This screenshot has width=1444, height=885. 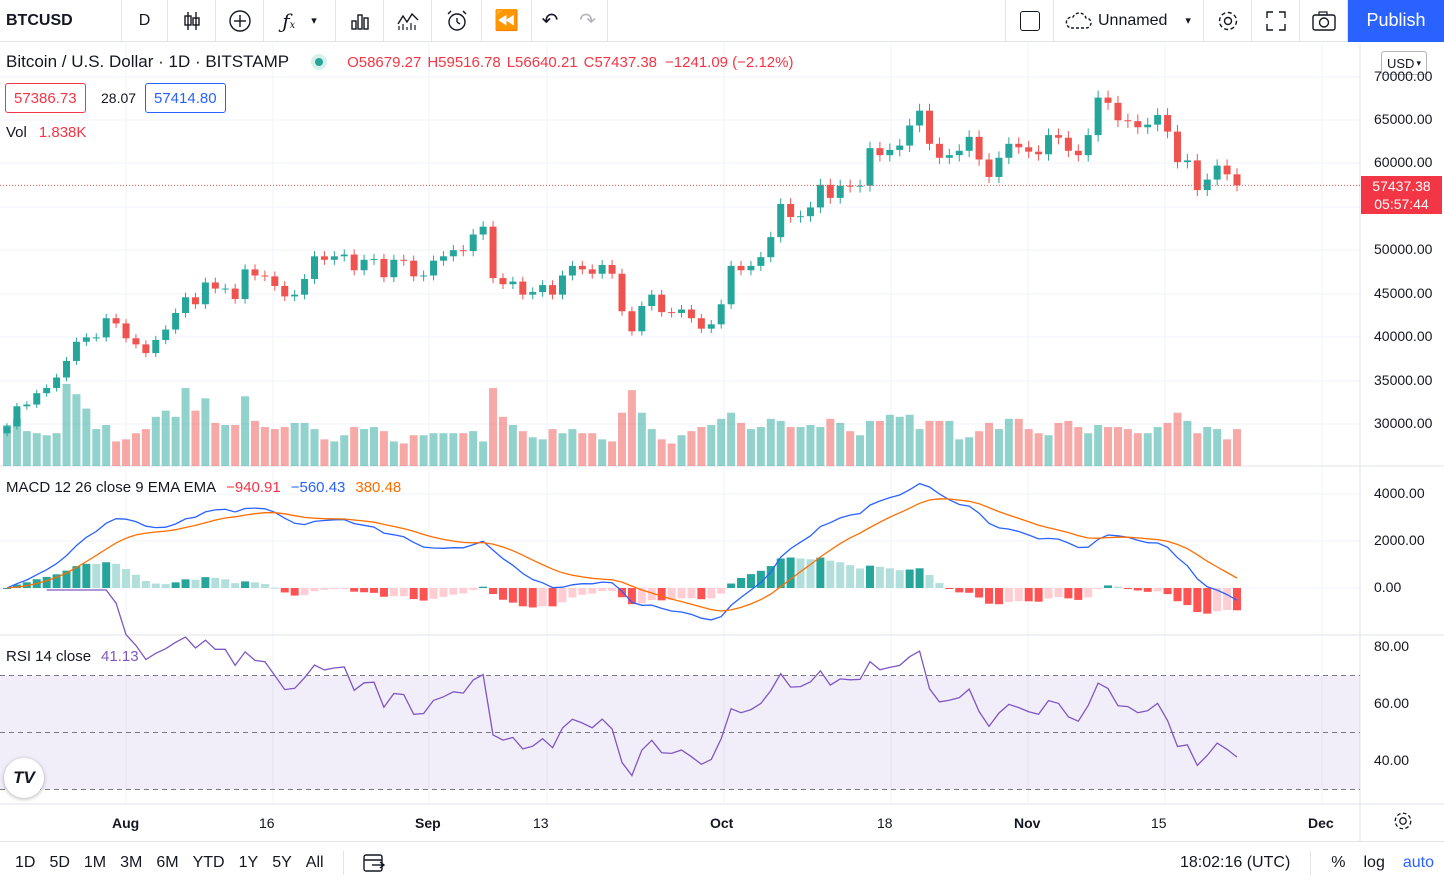 I want to click on layout-name-button: Unnamed ▾, so click(x=1129, y=21).